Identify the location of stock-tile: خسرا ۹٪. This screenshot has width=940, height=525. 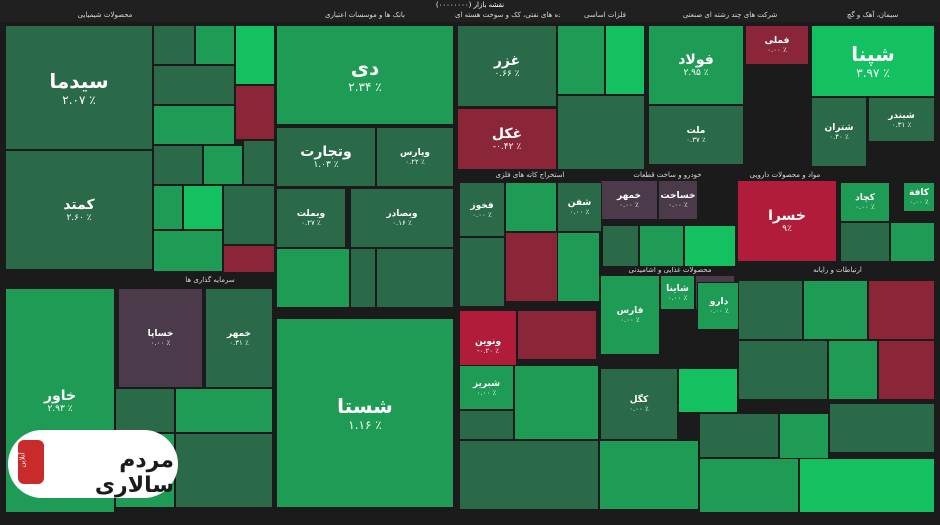
(787, 221).